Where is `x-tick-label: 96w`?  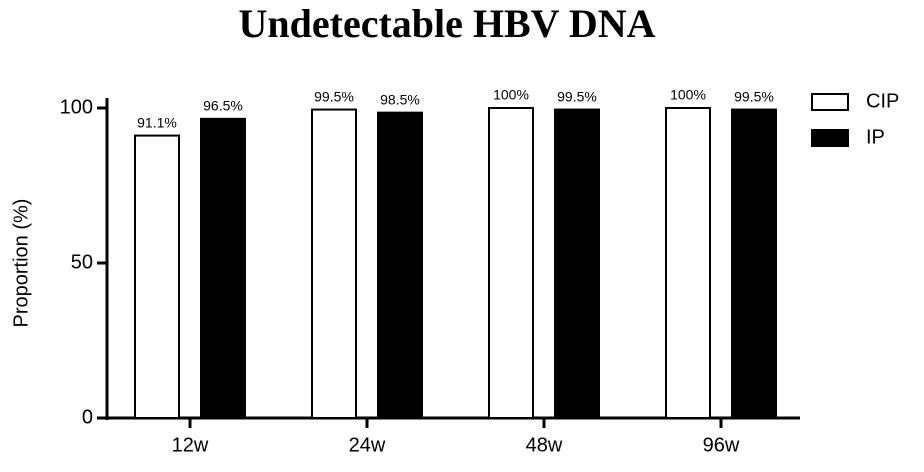 x-tick-label: 96w is located at coordinates (721, 445).